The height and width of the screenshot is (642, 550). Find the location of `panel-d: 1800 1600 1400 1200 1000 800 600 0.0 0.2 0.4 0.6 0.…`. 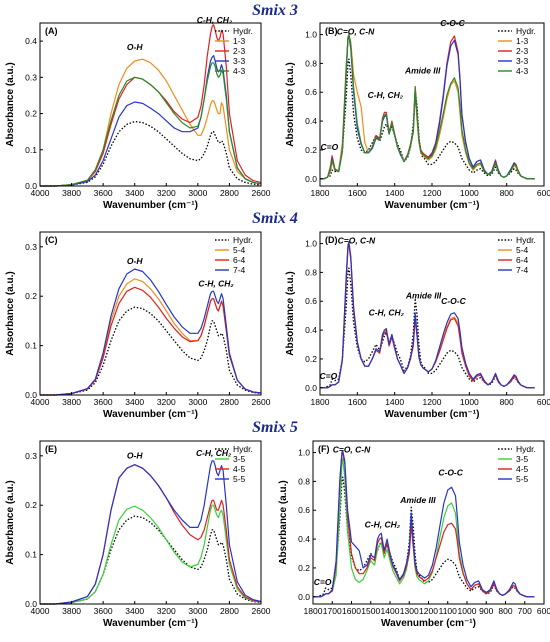

panel-d: 1800 1600 1400 1200 1000 800 600 0.0 0.2 0.4 0.6 0.… is located at coordinates (417, 325).